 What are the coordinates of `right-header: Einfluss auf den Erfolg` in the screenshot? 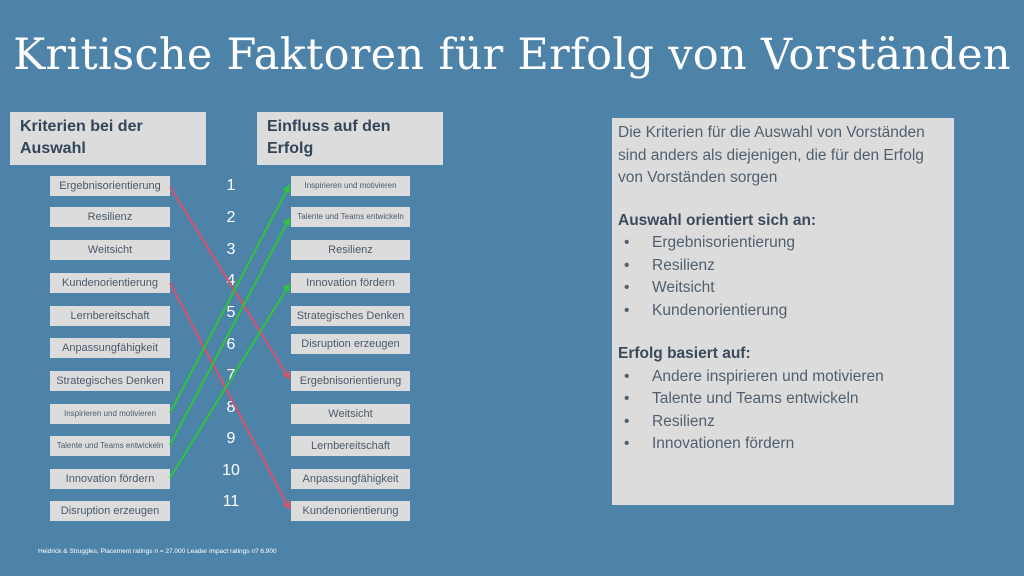 It's located at (350, 138).